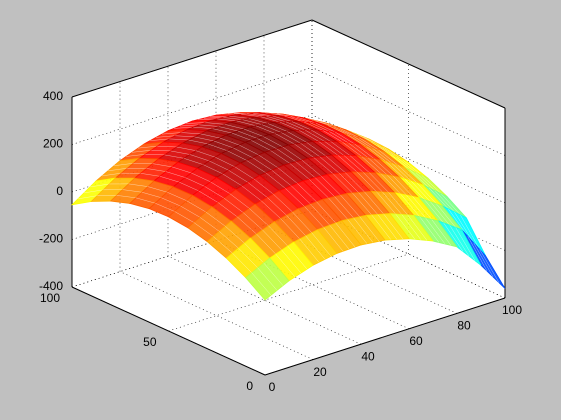  What do you see at coordinates (464, 326) in the screenshot?
I see `x-tick-label: 80` at bounding box center [464, 326].